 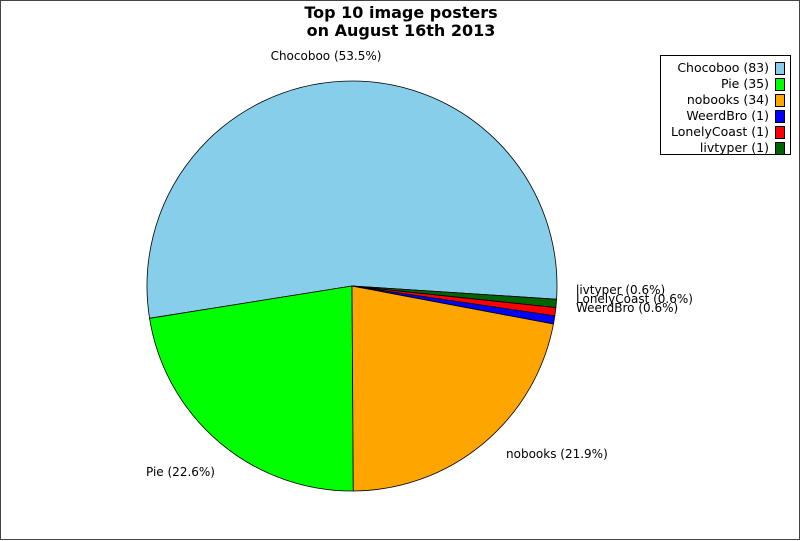 I want to click on legend-item-nobooks: nobooks (34), so click(x=723, y=100).